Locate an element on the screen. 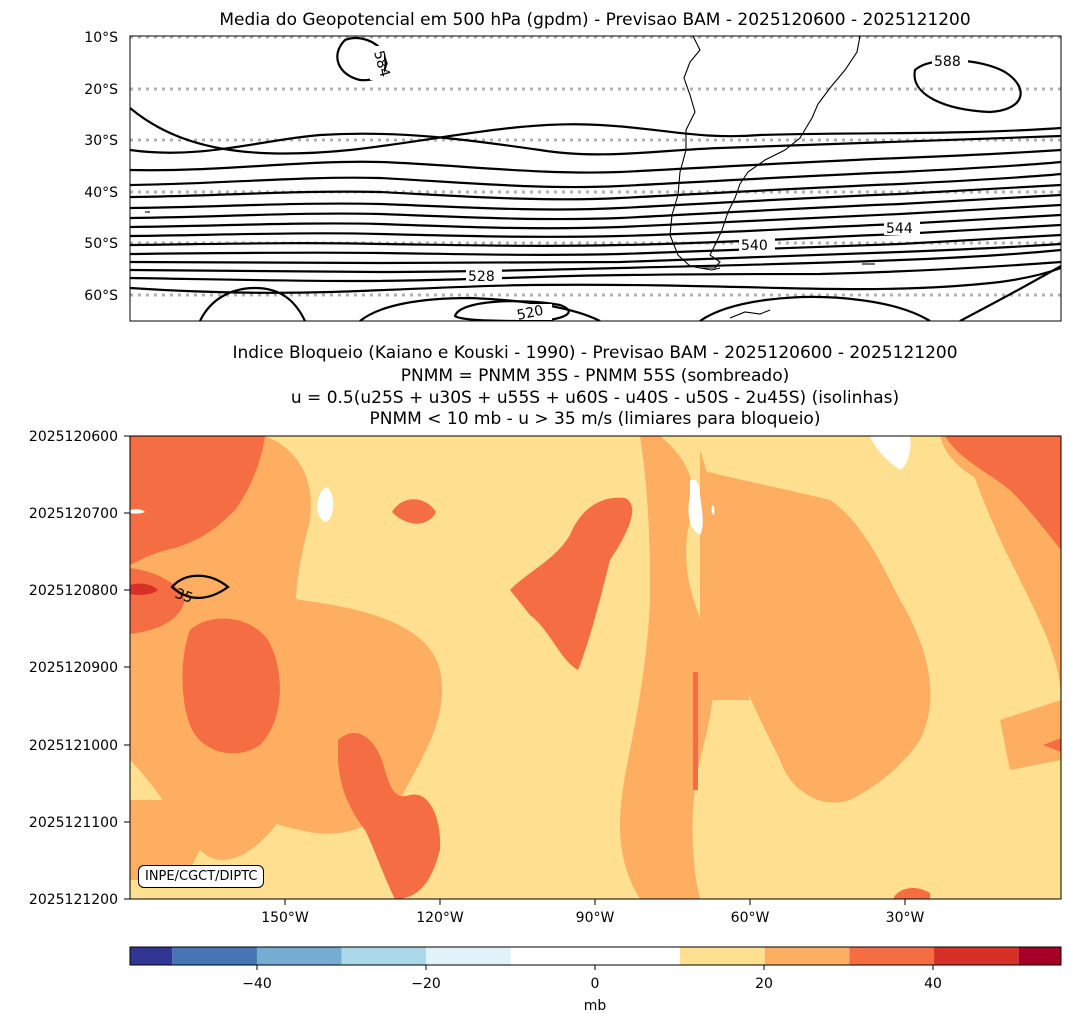  xtick-label-90w: 90°W is located at coordinates (595, 918).